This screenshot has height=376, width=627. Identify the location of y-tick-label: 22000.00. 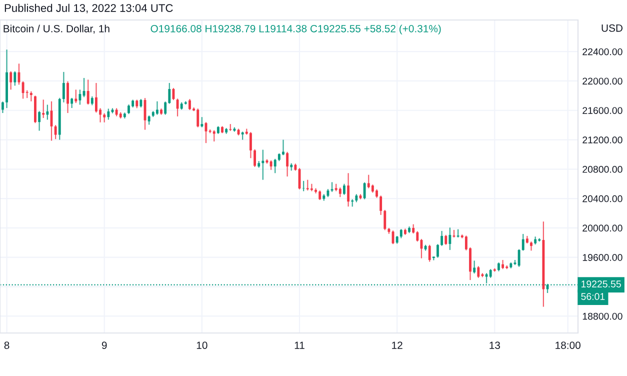
(602, 81).